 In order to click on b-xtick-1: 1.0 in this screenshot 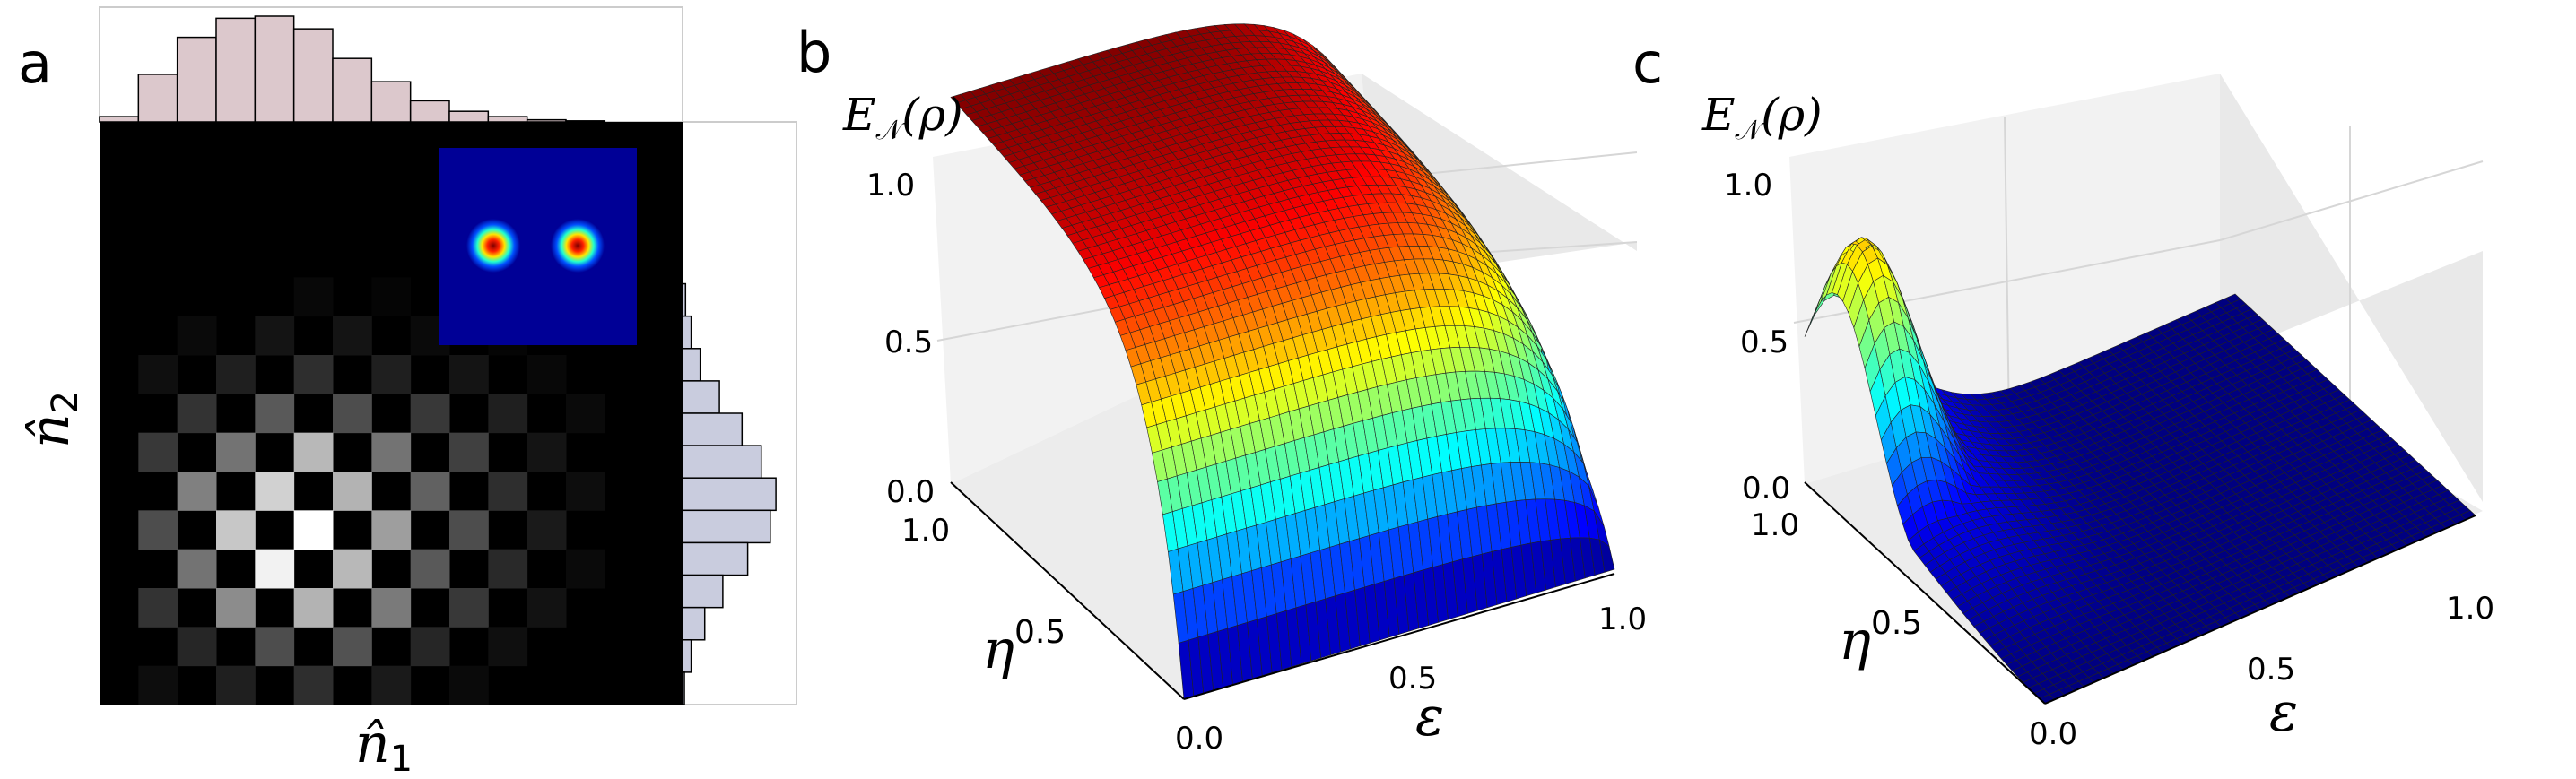, I will do `click(1622, 620)`.